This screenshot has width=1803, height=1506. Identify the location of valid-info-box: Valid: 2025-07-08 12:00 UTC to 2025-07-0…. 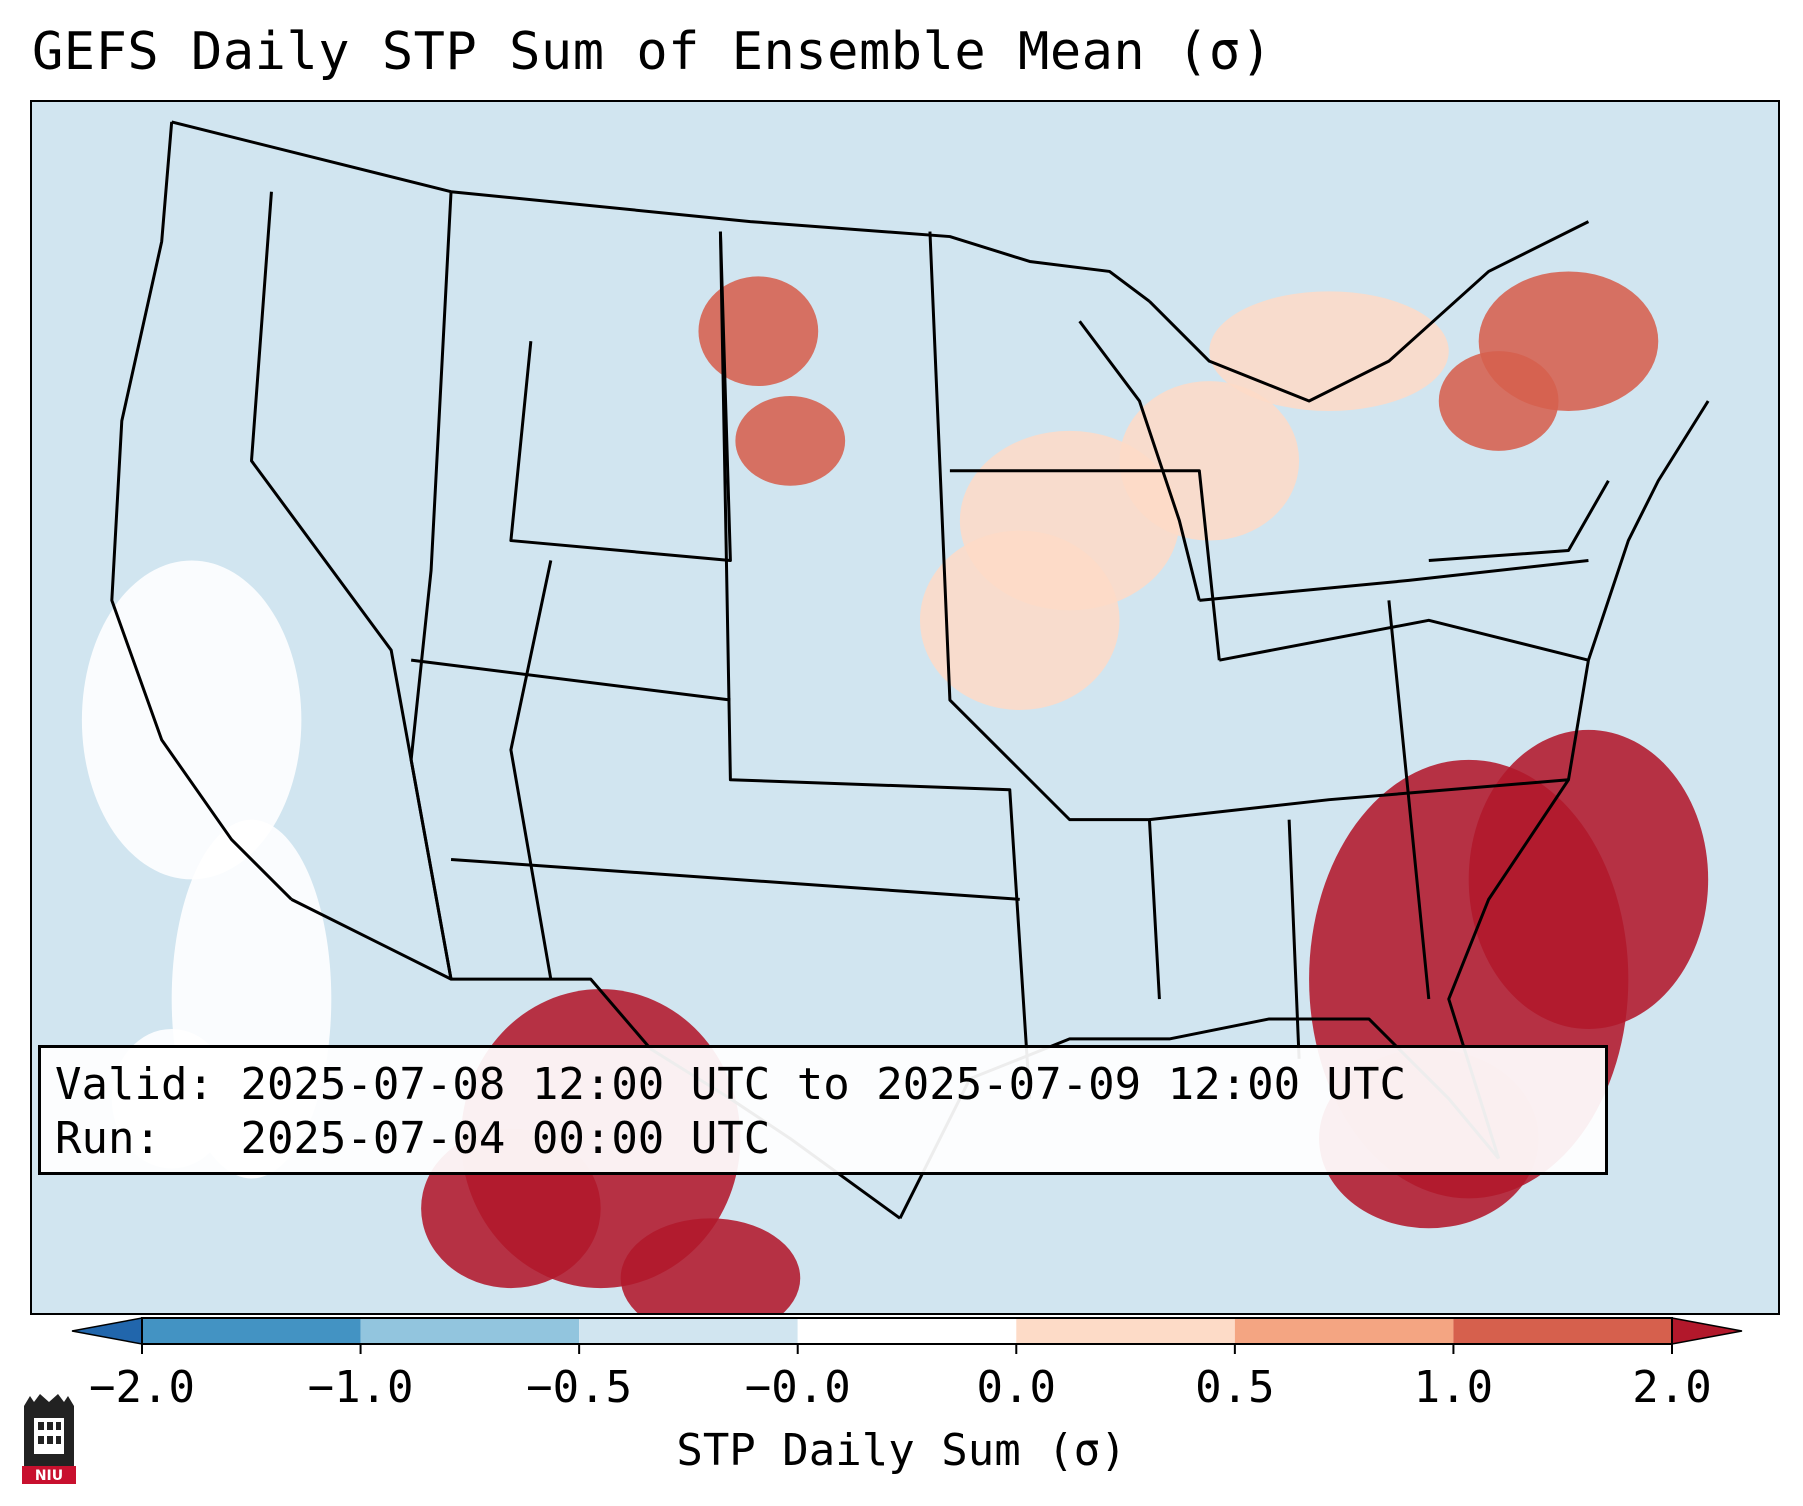
(823, 1110).